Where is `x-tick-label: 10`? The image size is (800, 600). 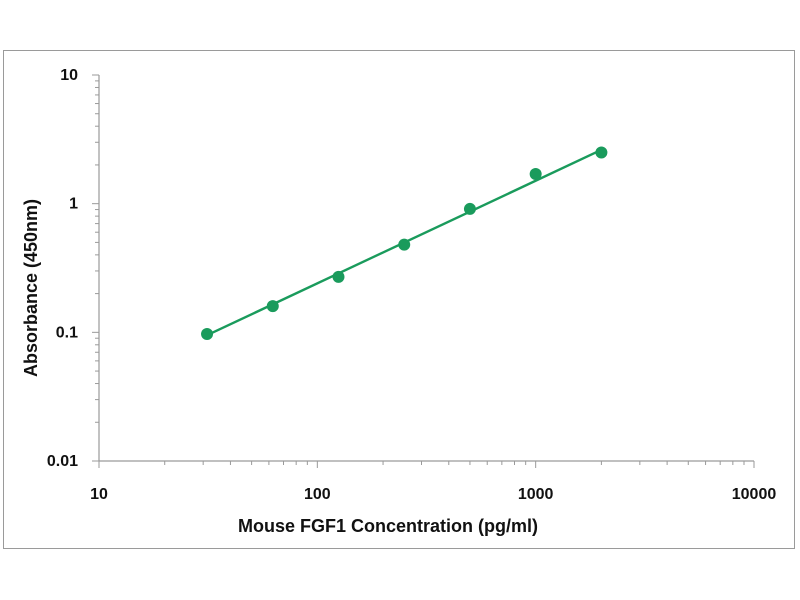
x-tick-label: 10 is located at coordinates (99, 494).